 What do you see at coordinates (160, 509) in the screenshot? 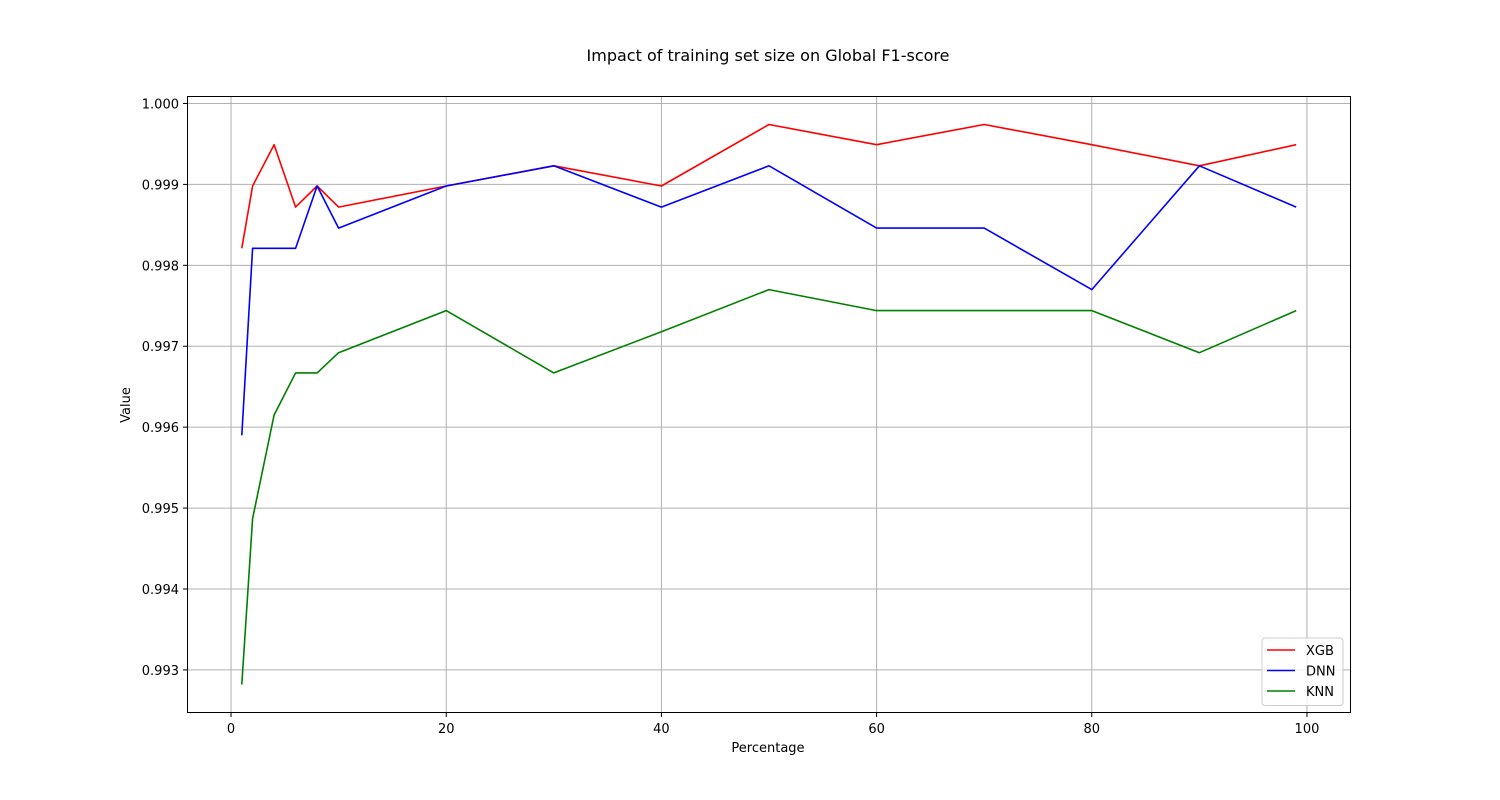
I see `y-tick-label: 0.995` at bounding box center [160, 509].